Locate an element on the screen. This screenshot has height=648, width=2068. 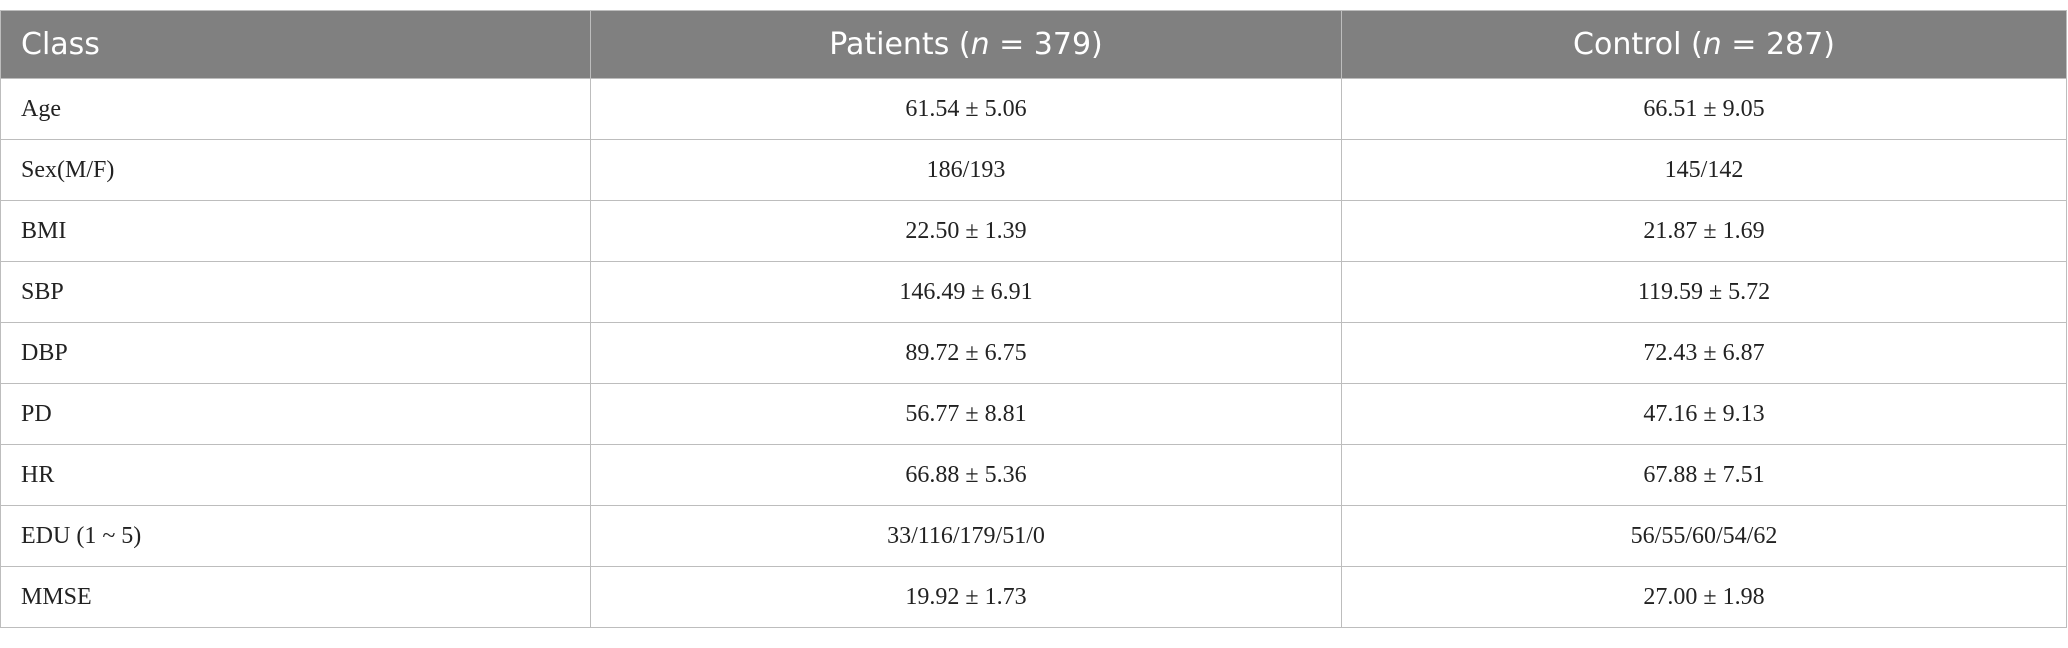
table-row: DBP 89.72 ± 6.75 72.43 ± 6.87 is located at coordinates (1033, 353).